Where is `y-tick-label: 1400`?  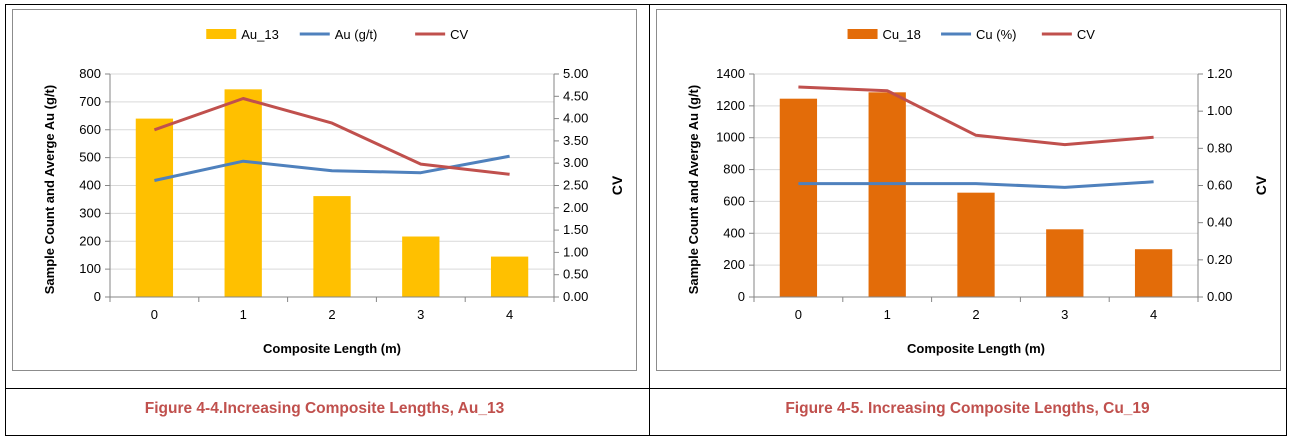
y-tick-label: 1400 is located at coordinates (730, 73).